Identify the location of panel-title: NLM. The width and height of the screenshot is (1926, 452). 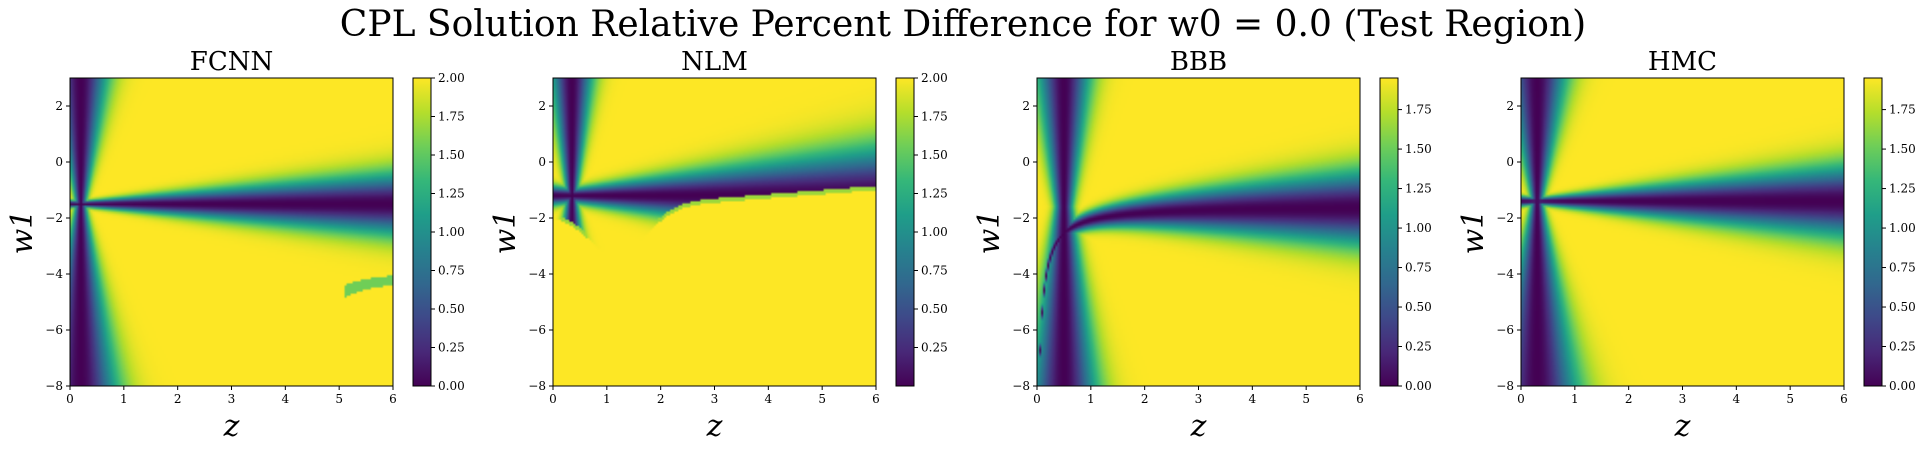
(714, 62).